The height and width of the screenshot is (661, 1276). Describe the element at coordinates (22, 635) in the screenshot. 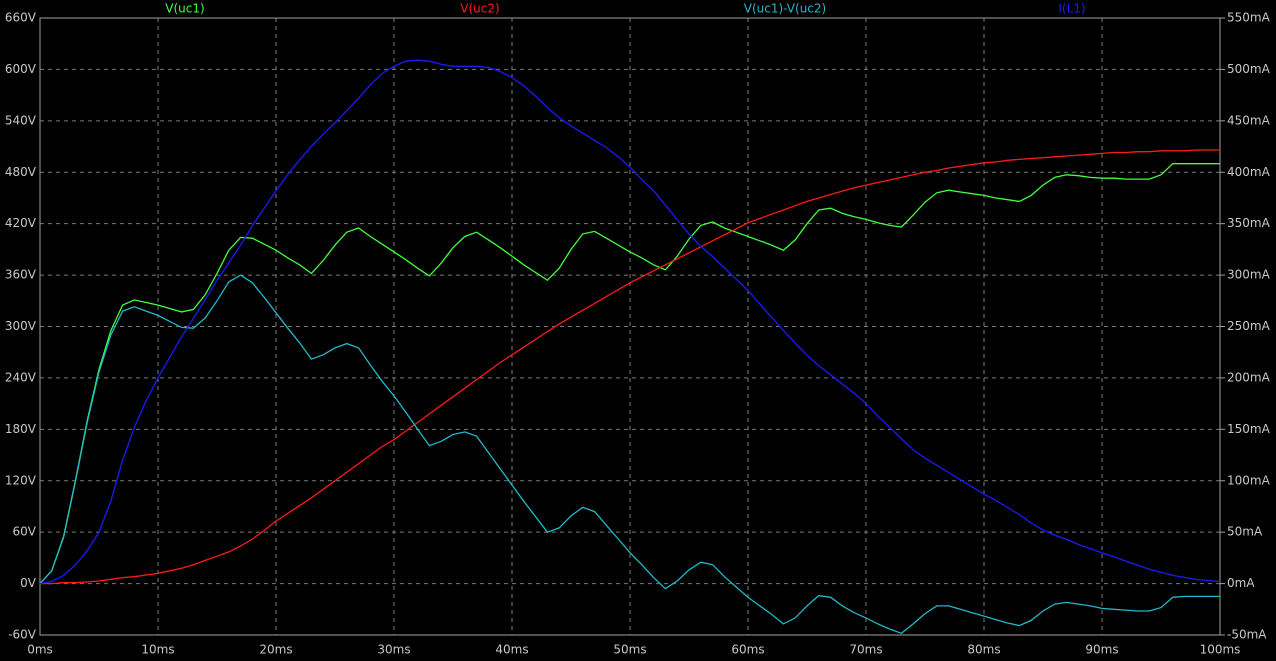

I see `y-tick-label: -60V` at that location.